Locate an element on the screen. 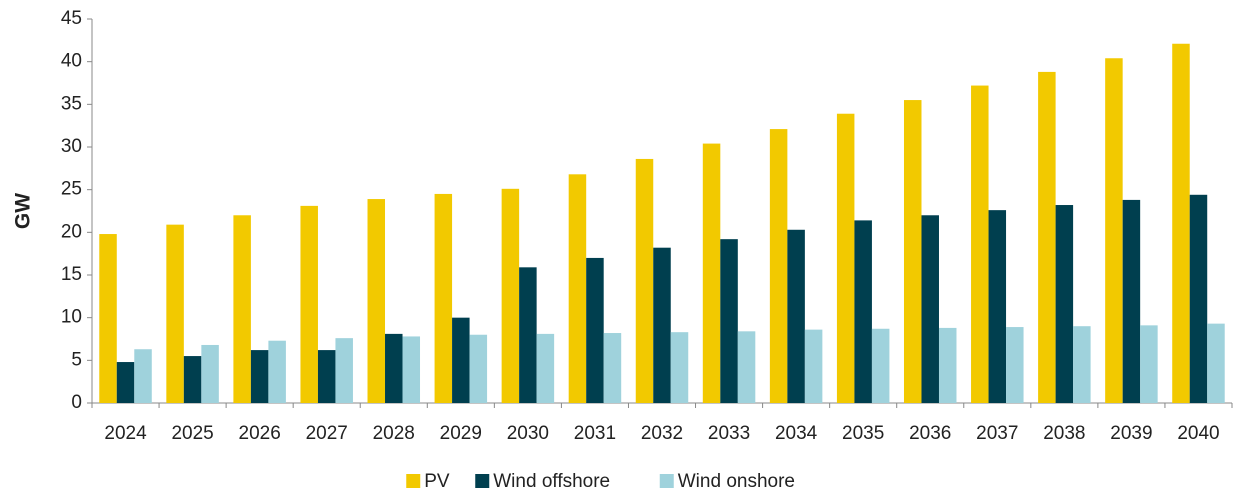  x-tick-label: 2037 is located at coordinates (997, 433).